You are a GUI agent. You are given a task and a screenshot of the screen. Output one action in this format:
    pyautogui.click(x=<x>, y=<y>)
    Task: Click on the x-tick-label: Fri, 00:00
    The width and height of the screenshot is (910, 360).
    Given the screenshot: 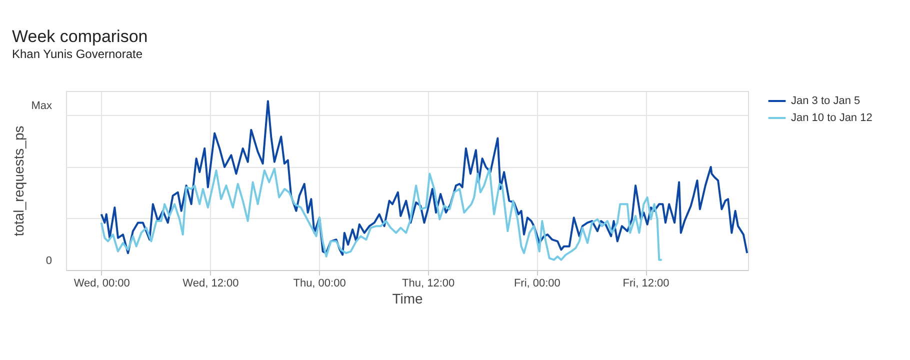 What is the action you would take?
    pyautogui.click(x=537, y=284)
    